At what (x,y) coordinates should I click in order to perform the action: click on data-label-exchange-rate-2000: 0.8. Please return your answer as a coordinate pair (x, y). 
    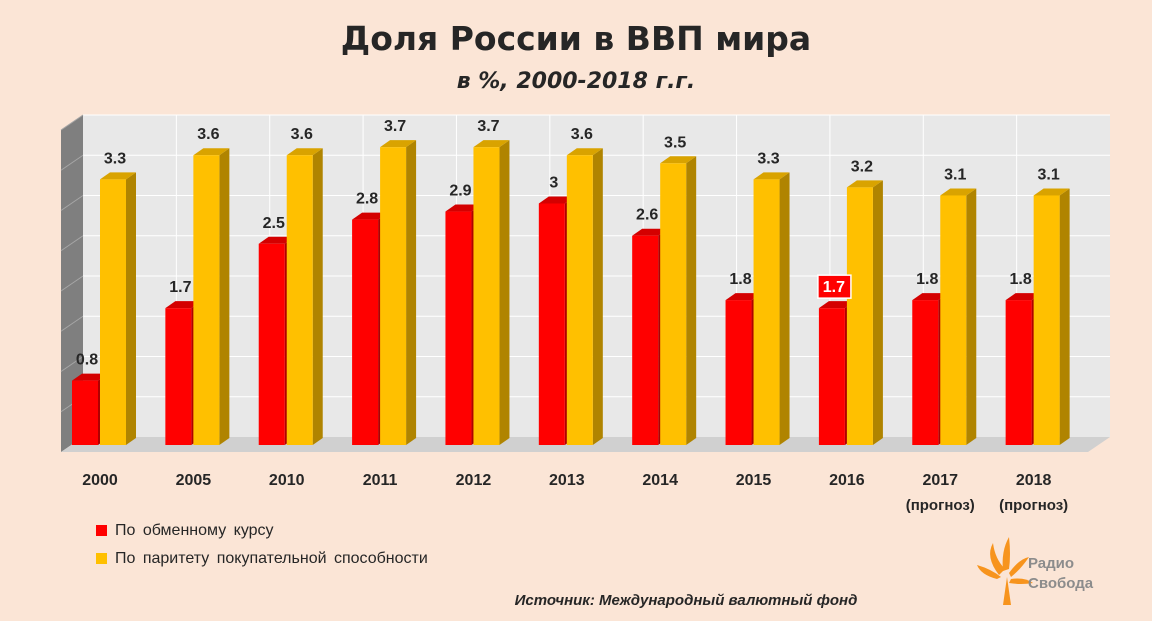
    Looking at the image, I should click on (87, 360).